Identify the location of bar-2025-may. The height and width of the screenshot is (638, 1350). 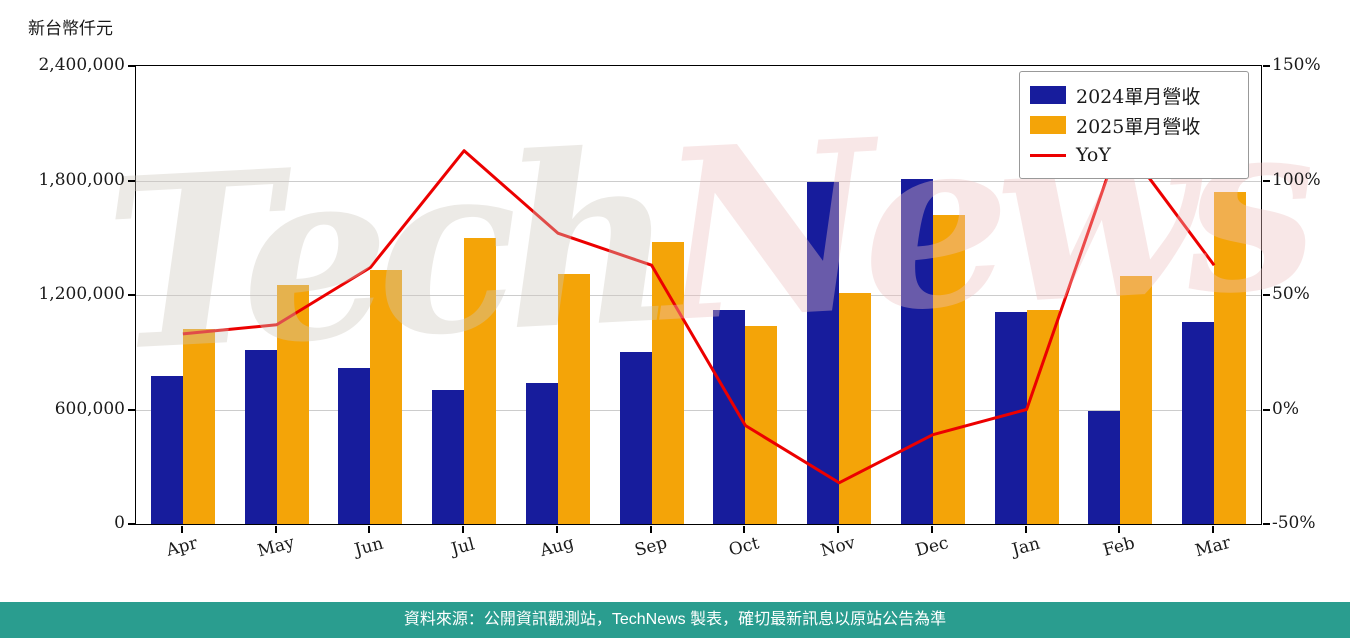
(292, 404).